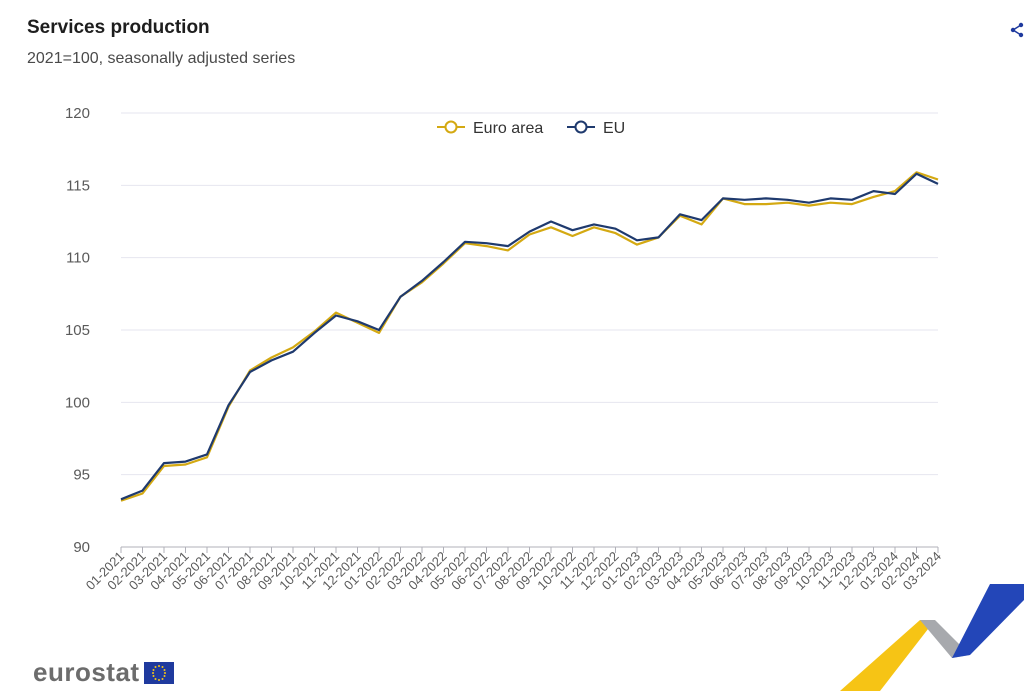 The width and height of the screenshot is (1024, 691). What do you see at coordinates (77, 113) in the screenshot?
I see `y-tick-label: 120` at bounding box center [77, 113].